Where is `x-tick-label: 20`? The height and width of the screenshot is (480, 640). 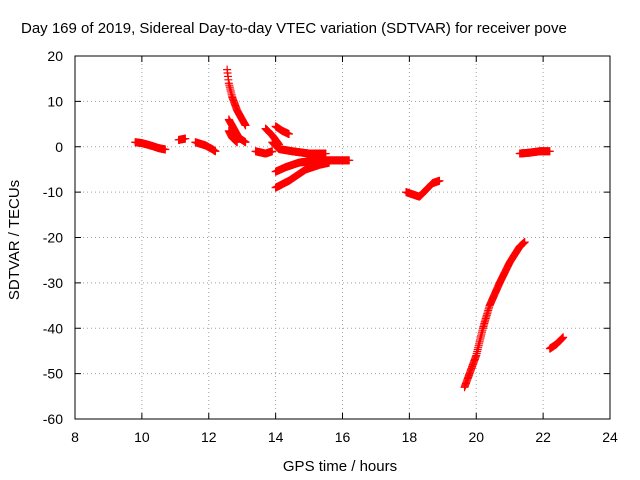
x-tick-label: 20 is located at coordinates (476, 437).